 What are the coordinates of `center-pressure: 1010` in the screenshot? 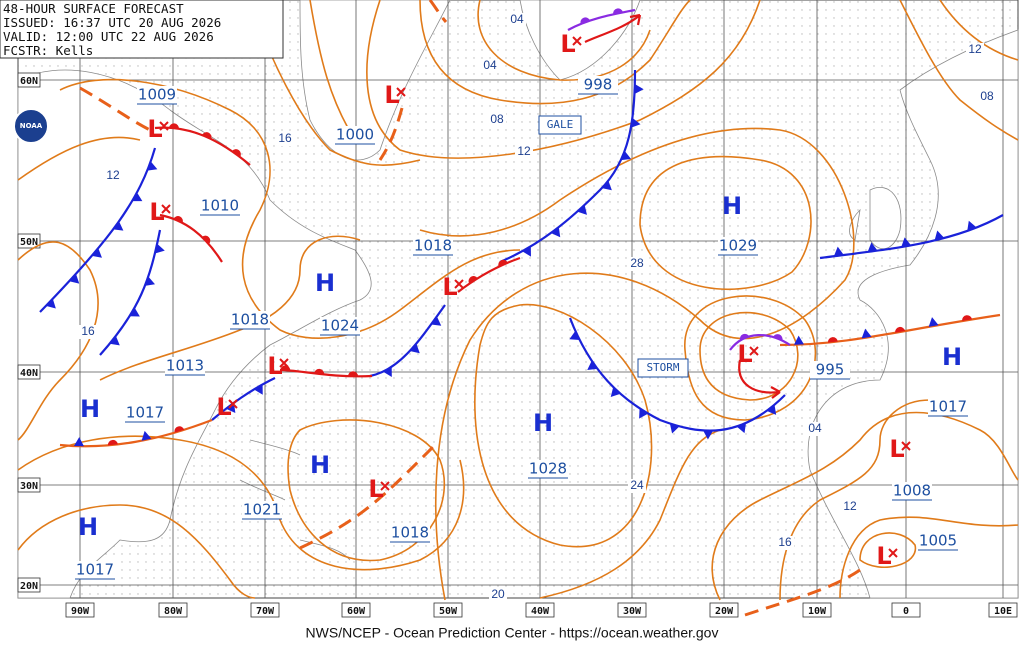 It's located at (220, 206).